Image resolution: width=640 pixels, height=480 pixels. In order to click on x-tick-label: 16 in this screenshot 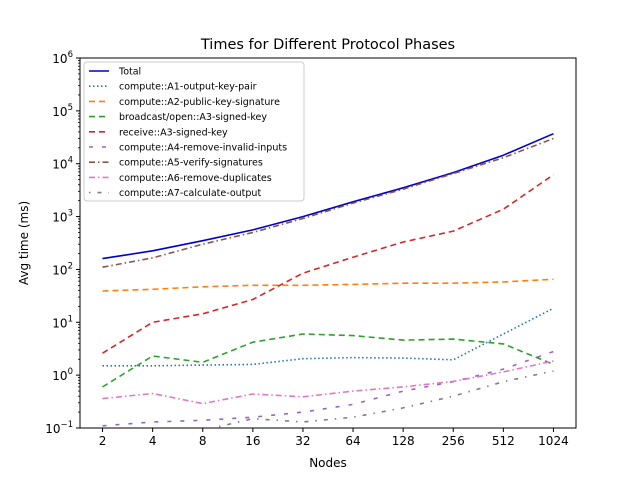, I will do `click(252, 441)`.